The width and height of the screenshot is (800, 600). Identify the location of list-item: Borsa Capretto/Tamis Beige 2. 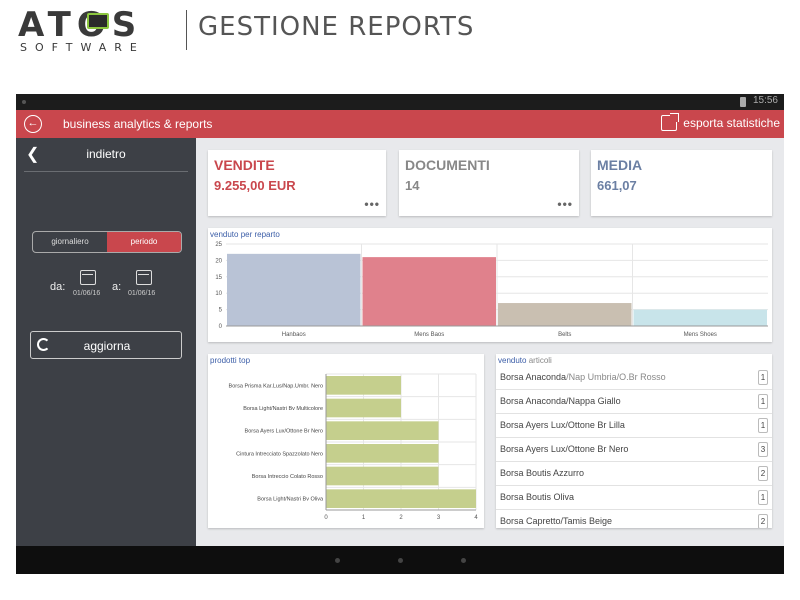
(634, 519).